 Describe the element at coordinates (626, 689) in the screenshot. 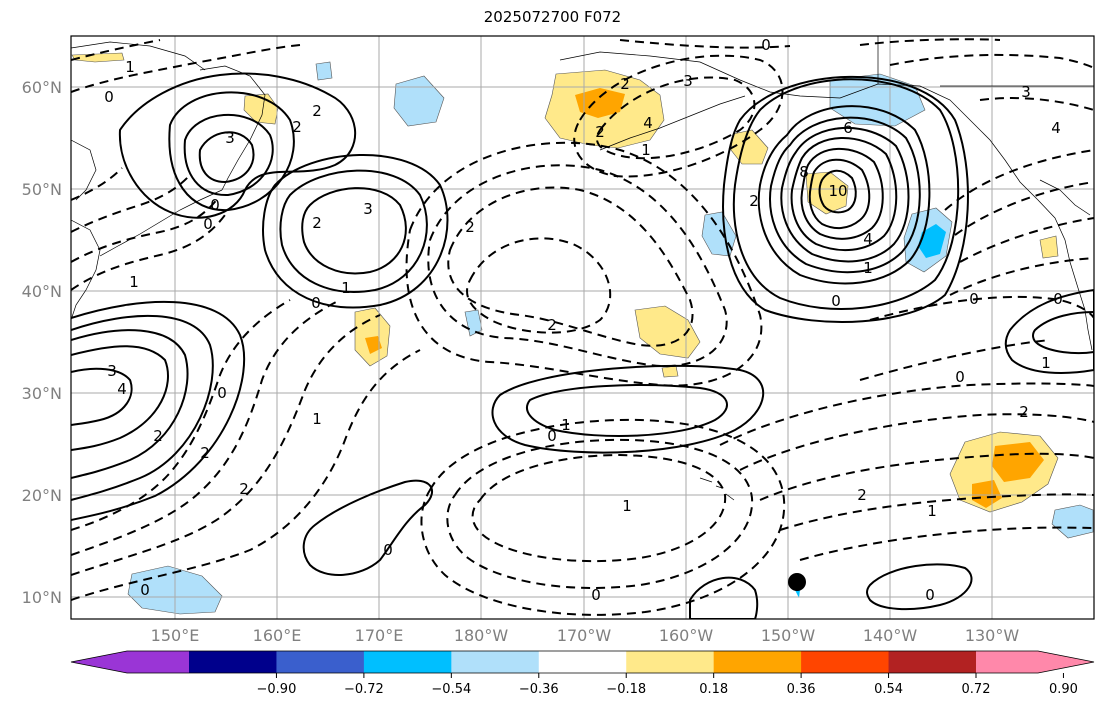

I see `colorbar-label: −0.18` at that location.